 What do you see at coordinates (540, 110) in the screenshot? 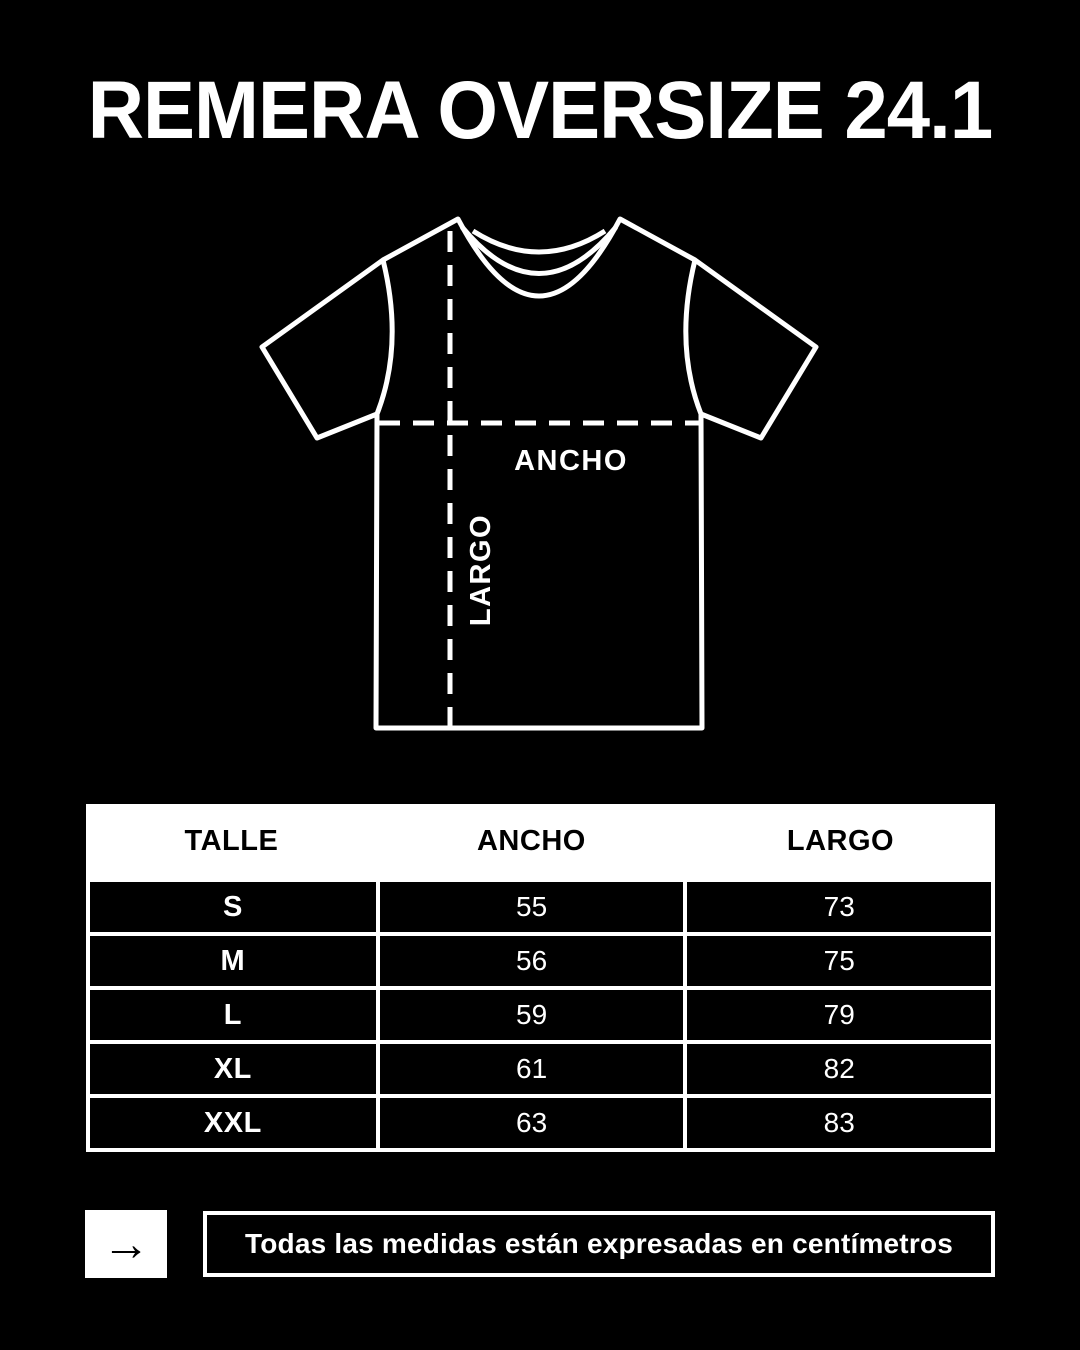
I see `page-title: REMERA OVERSIZE 24.1` at bounding box center [540, 110].